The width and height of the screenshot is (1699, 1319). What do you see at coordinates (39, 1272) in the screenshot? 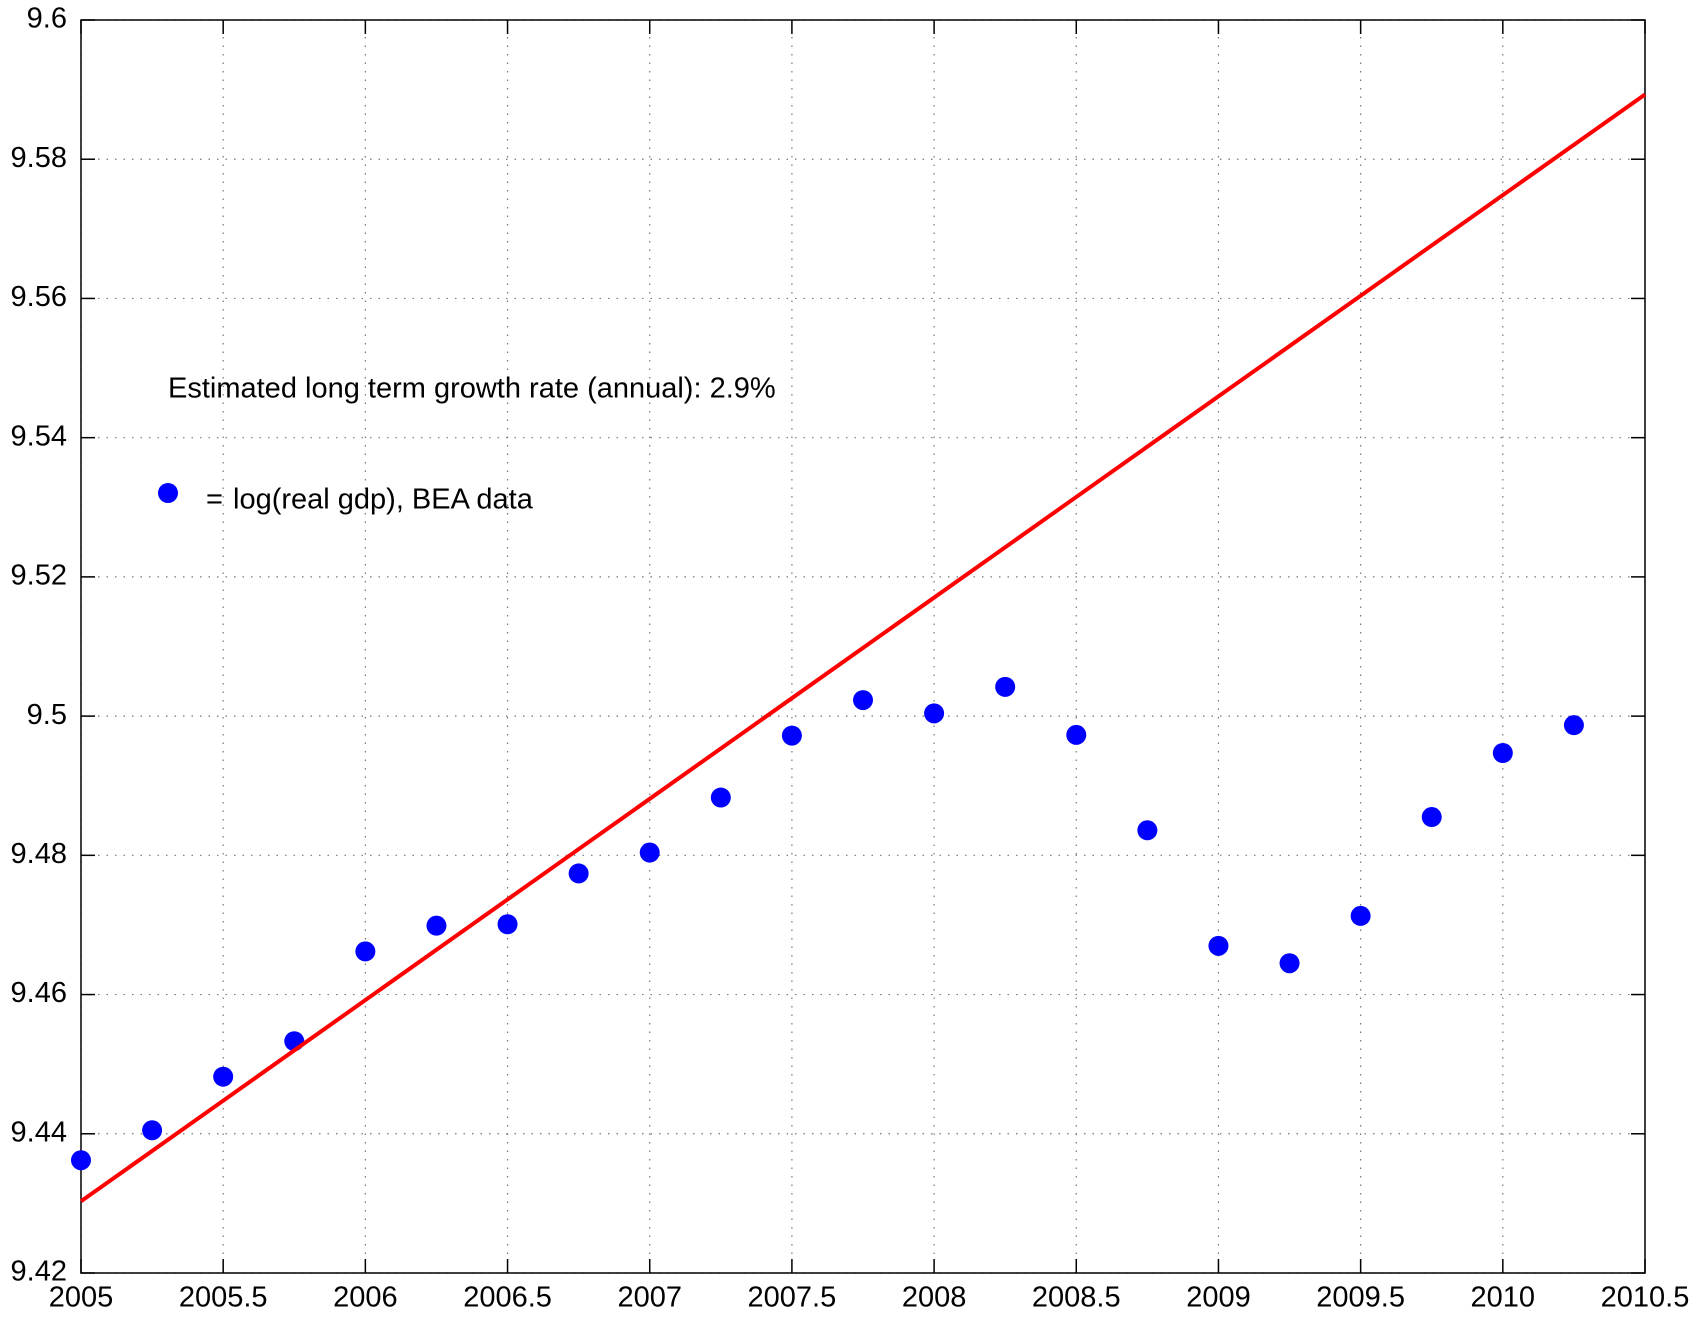
I see `y-tick-label: 9.42` at bounding box center [39, 1272].